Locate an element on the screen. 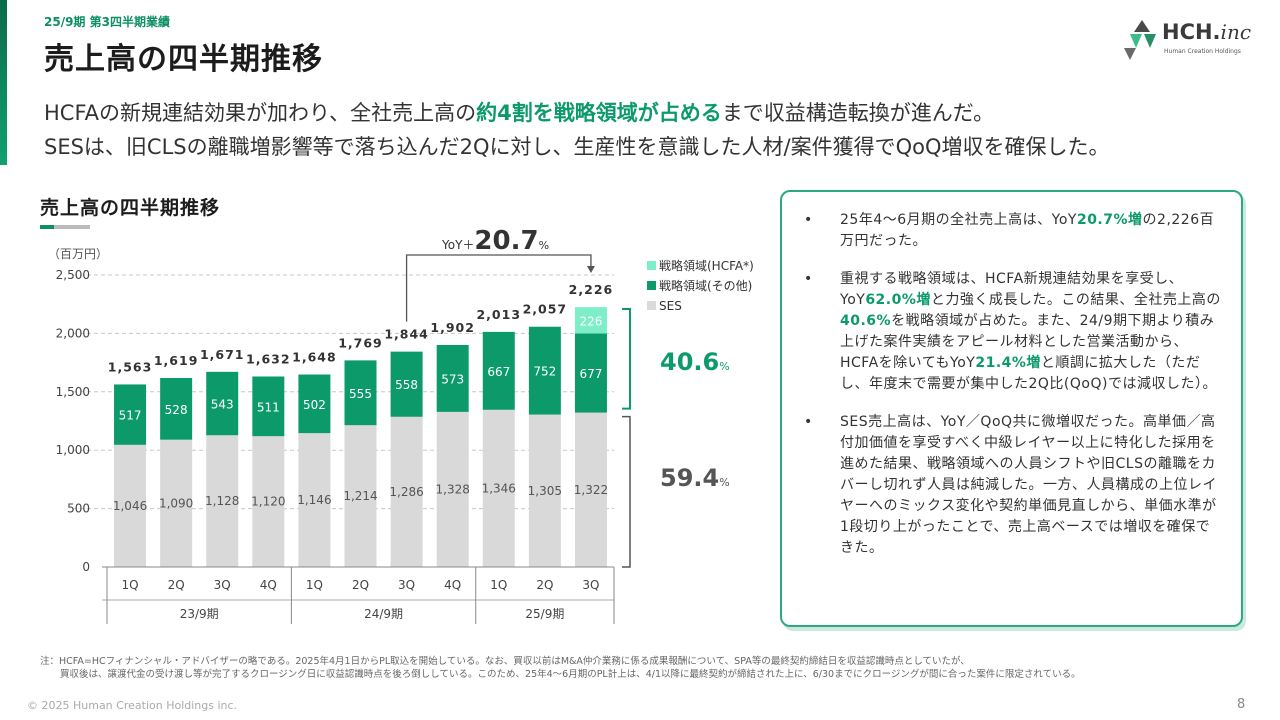  y-tick-label: 2,000 is located at coordinates (73, 333).